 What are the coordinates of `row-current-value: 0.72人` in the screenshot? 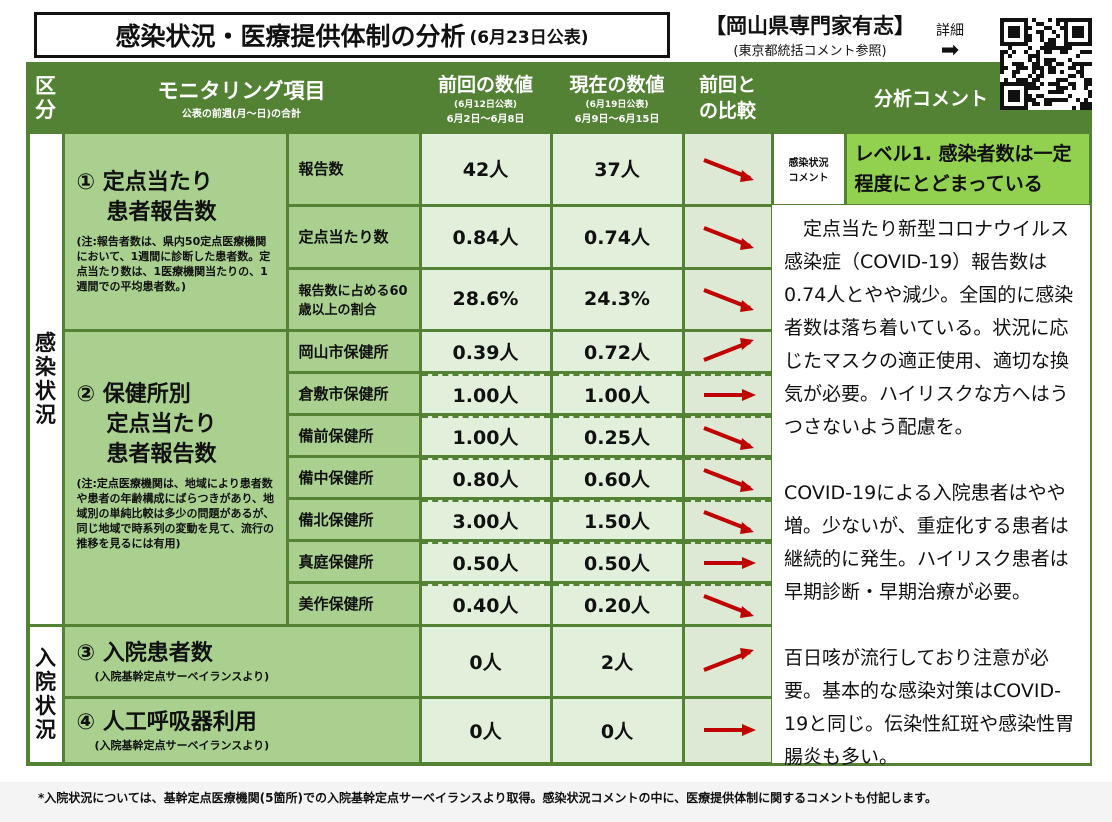 It's located at (617, 351).